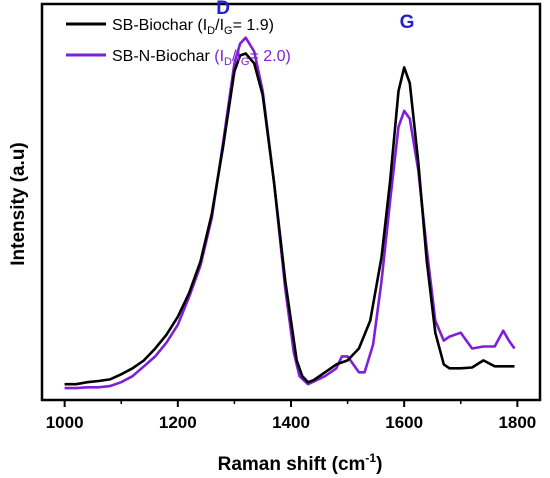 The width and height of the screenshot is (550, 478). Describe the element at coordinates (379, 464) in the screenshot. I see `x-axis-title-end: )` at that location.